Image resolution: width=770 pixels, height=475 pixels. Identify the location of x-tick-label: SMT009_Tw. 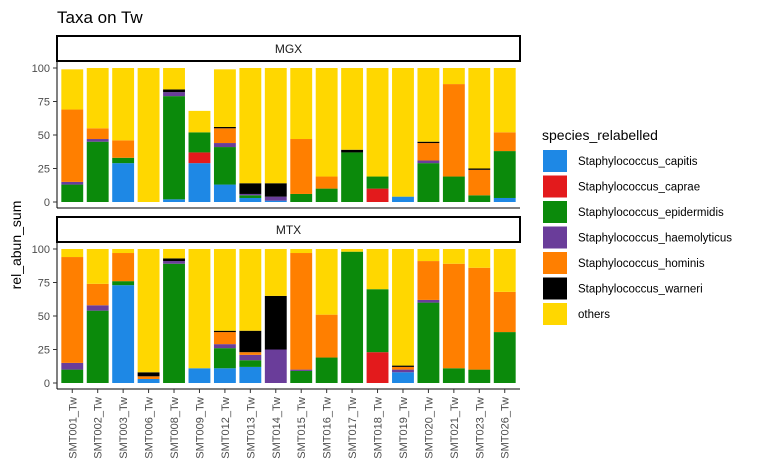
(200, 428).